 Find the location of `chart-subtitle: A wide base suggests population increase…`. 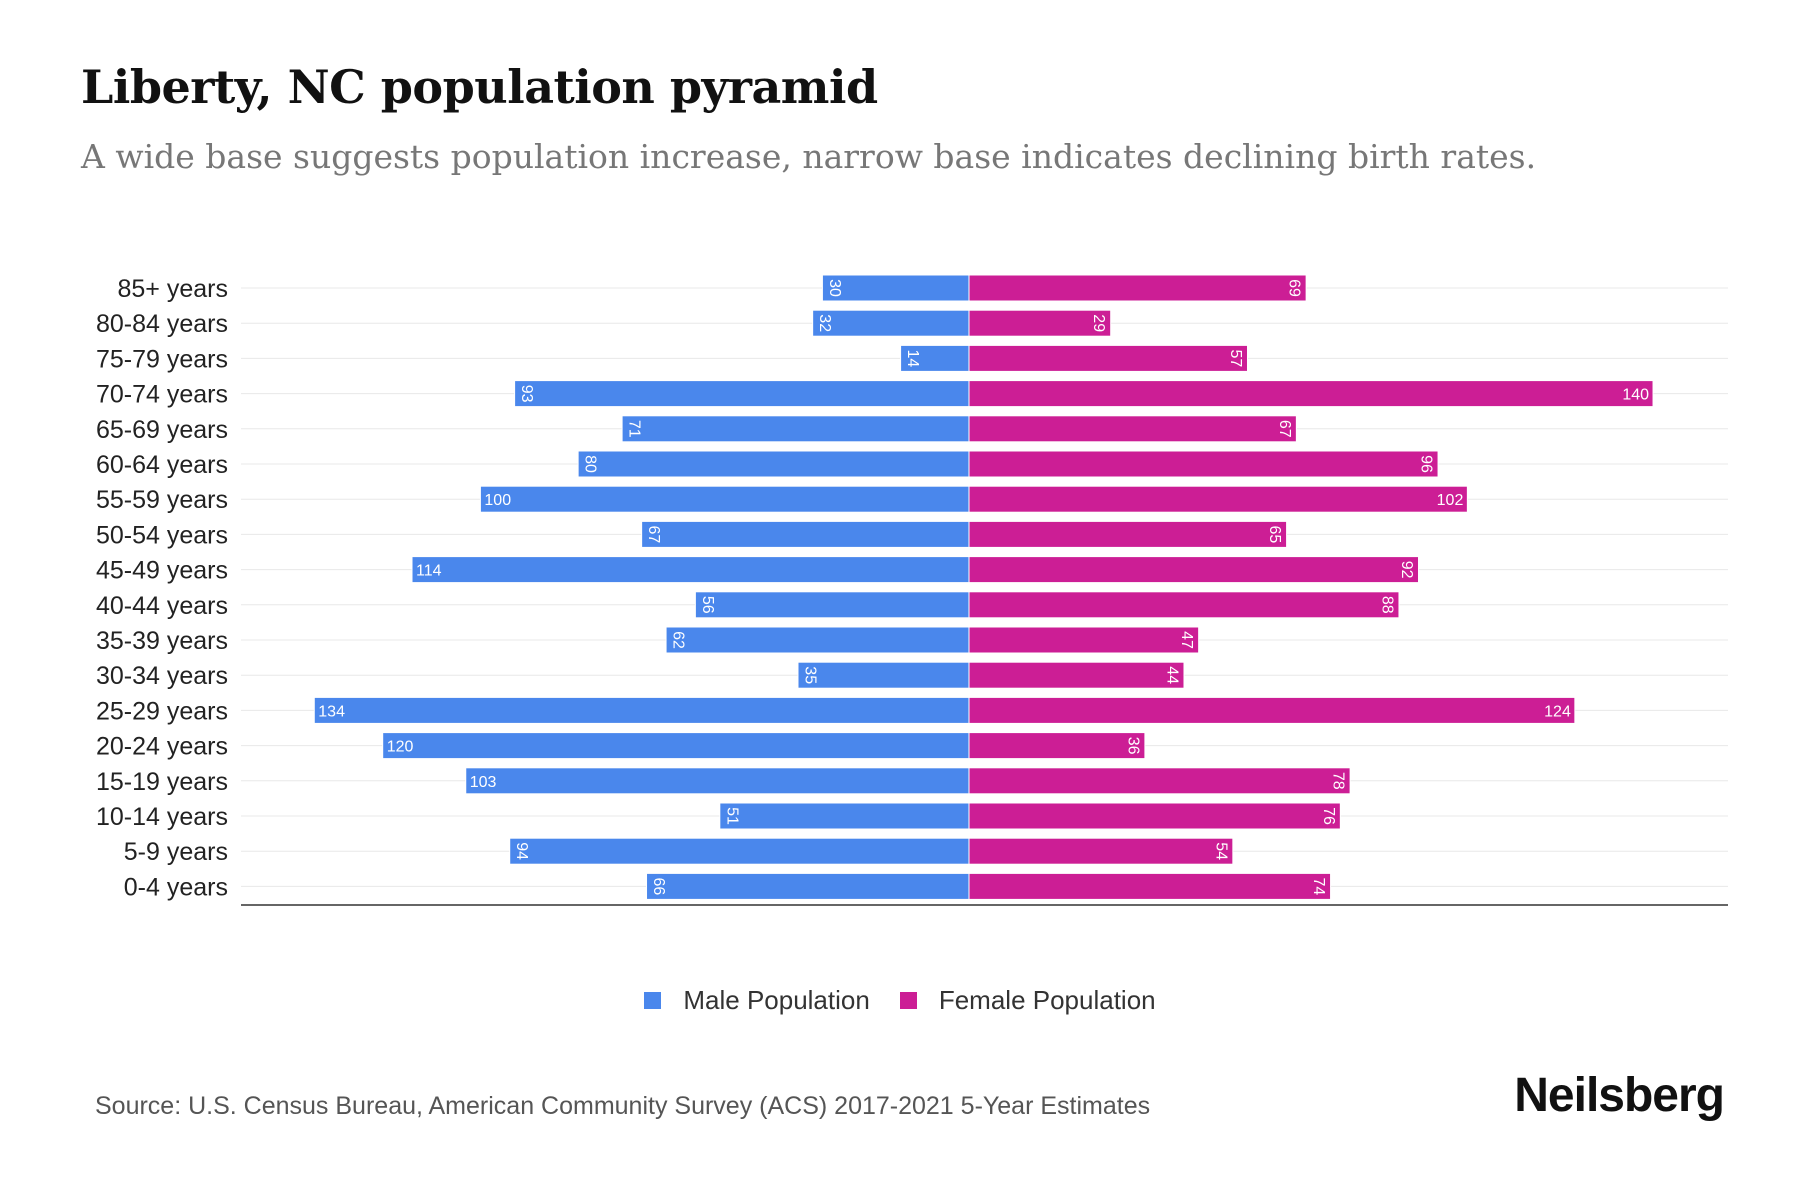

chart-subtitle: A wide base suggests population increase… is located at coordinates (809, 156).